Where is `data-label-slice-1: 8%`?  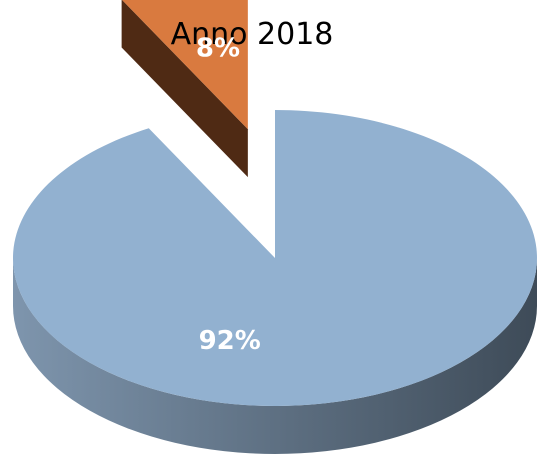 data-label-slice-1: 8% is located at coordinates (218, 48).